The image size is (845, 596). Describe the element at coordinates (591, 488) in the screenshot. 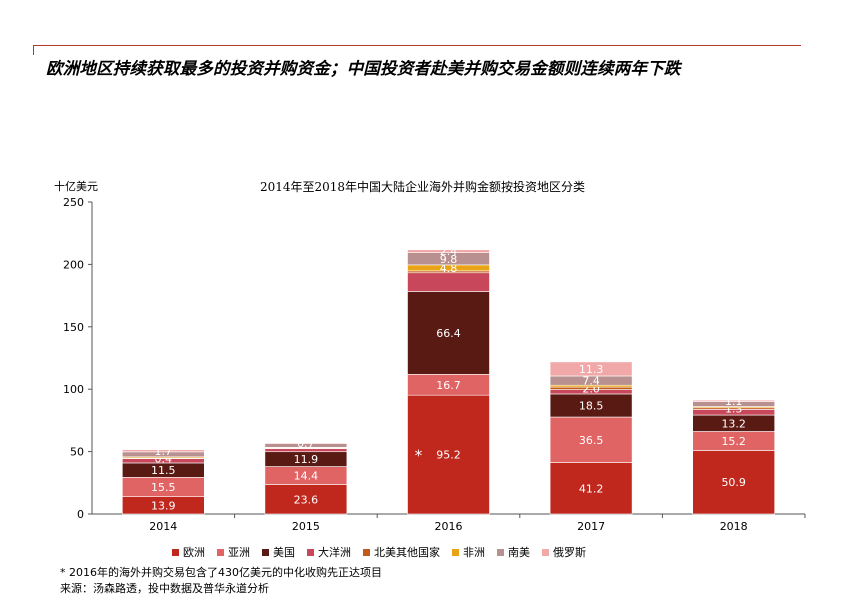

I see `data-label: 41.2` at that location.